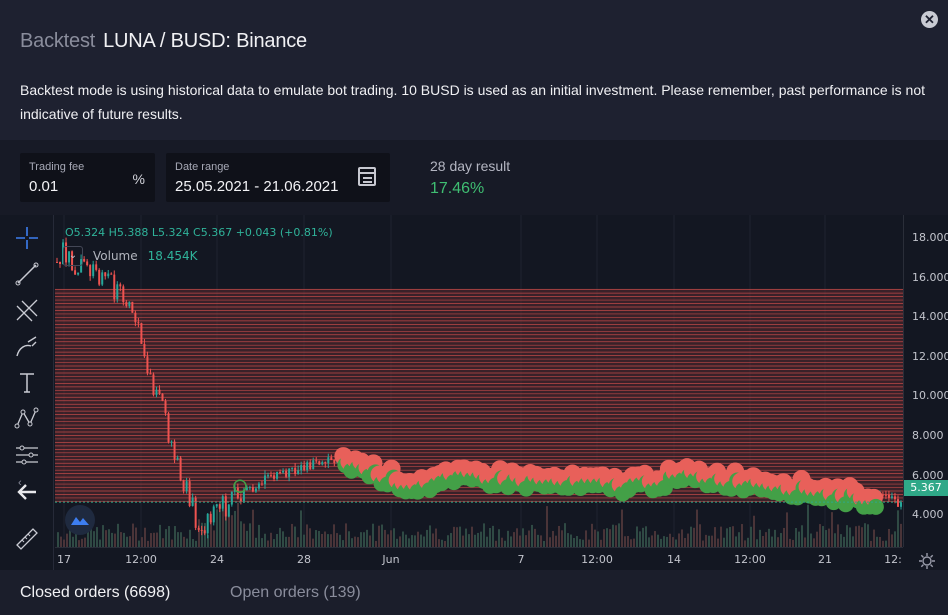 The image size is (948, 615). I want to click on pattern-icon, so click(27, 419).